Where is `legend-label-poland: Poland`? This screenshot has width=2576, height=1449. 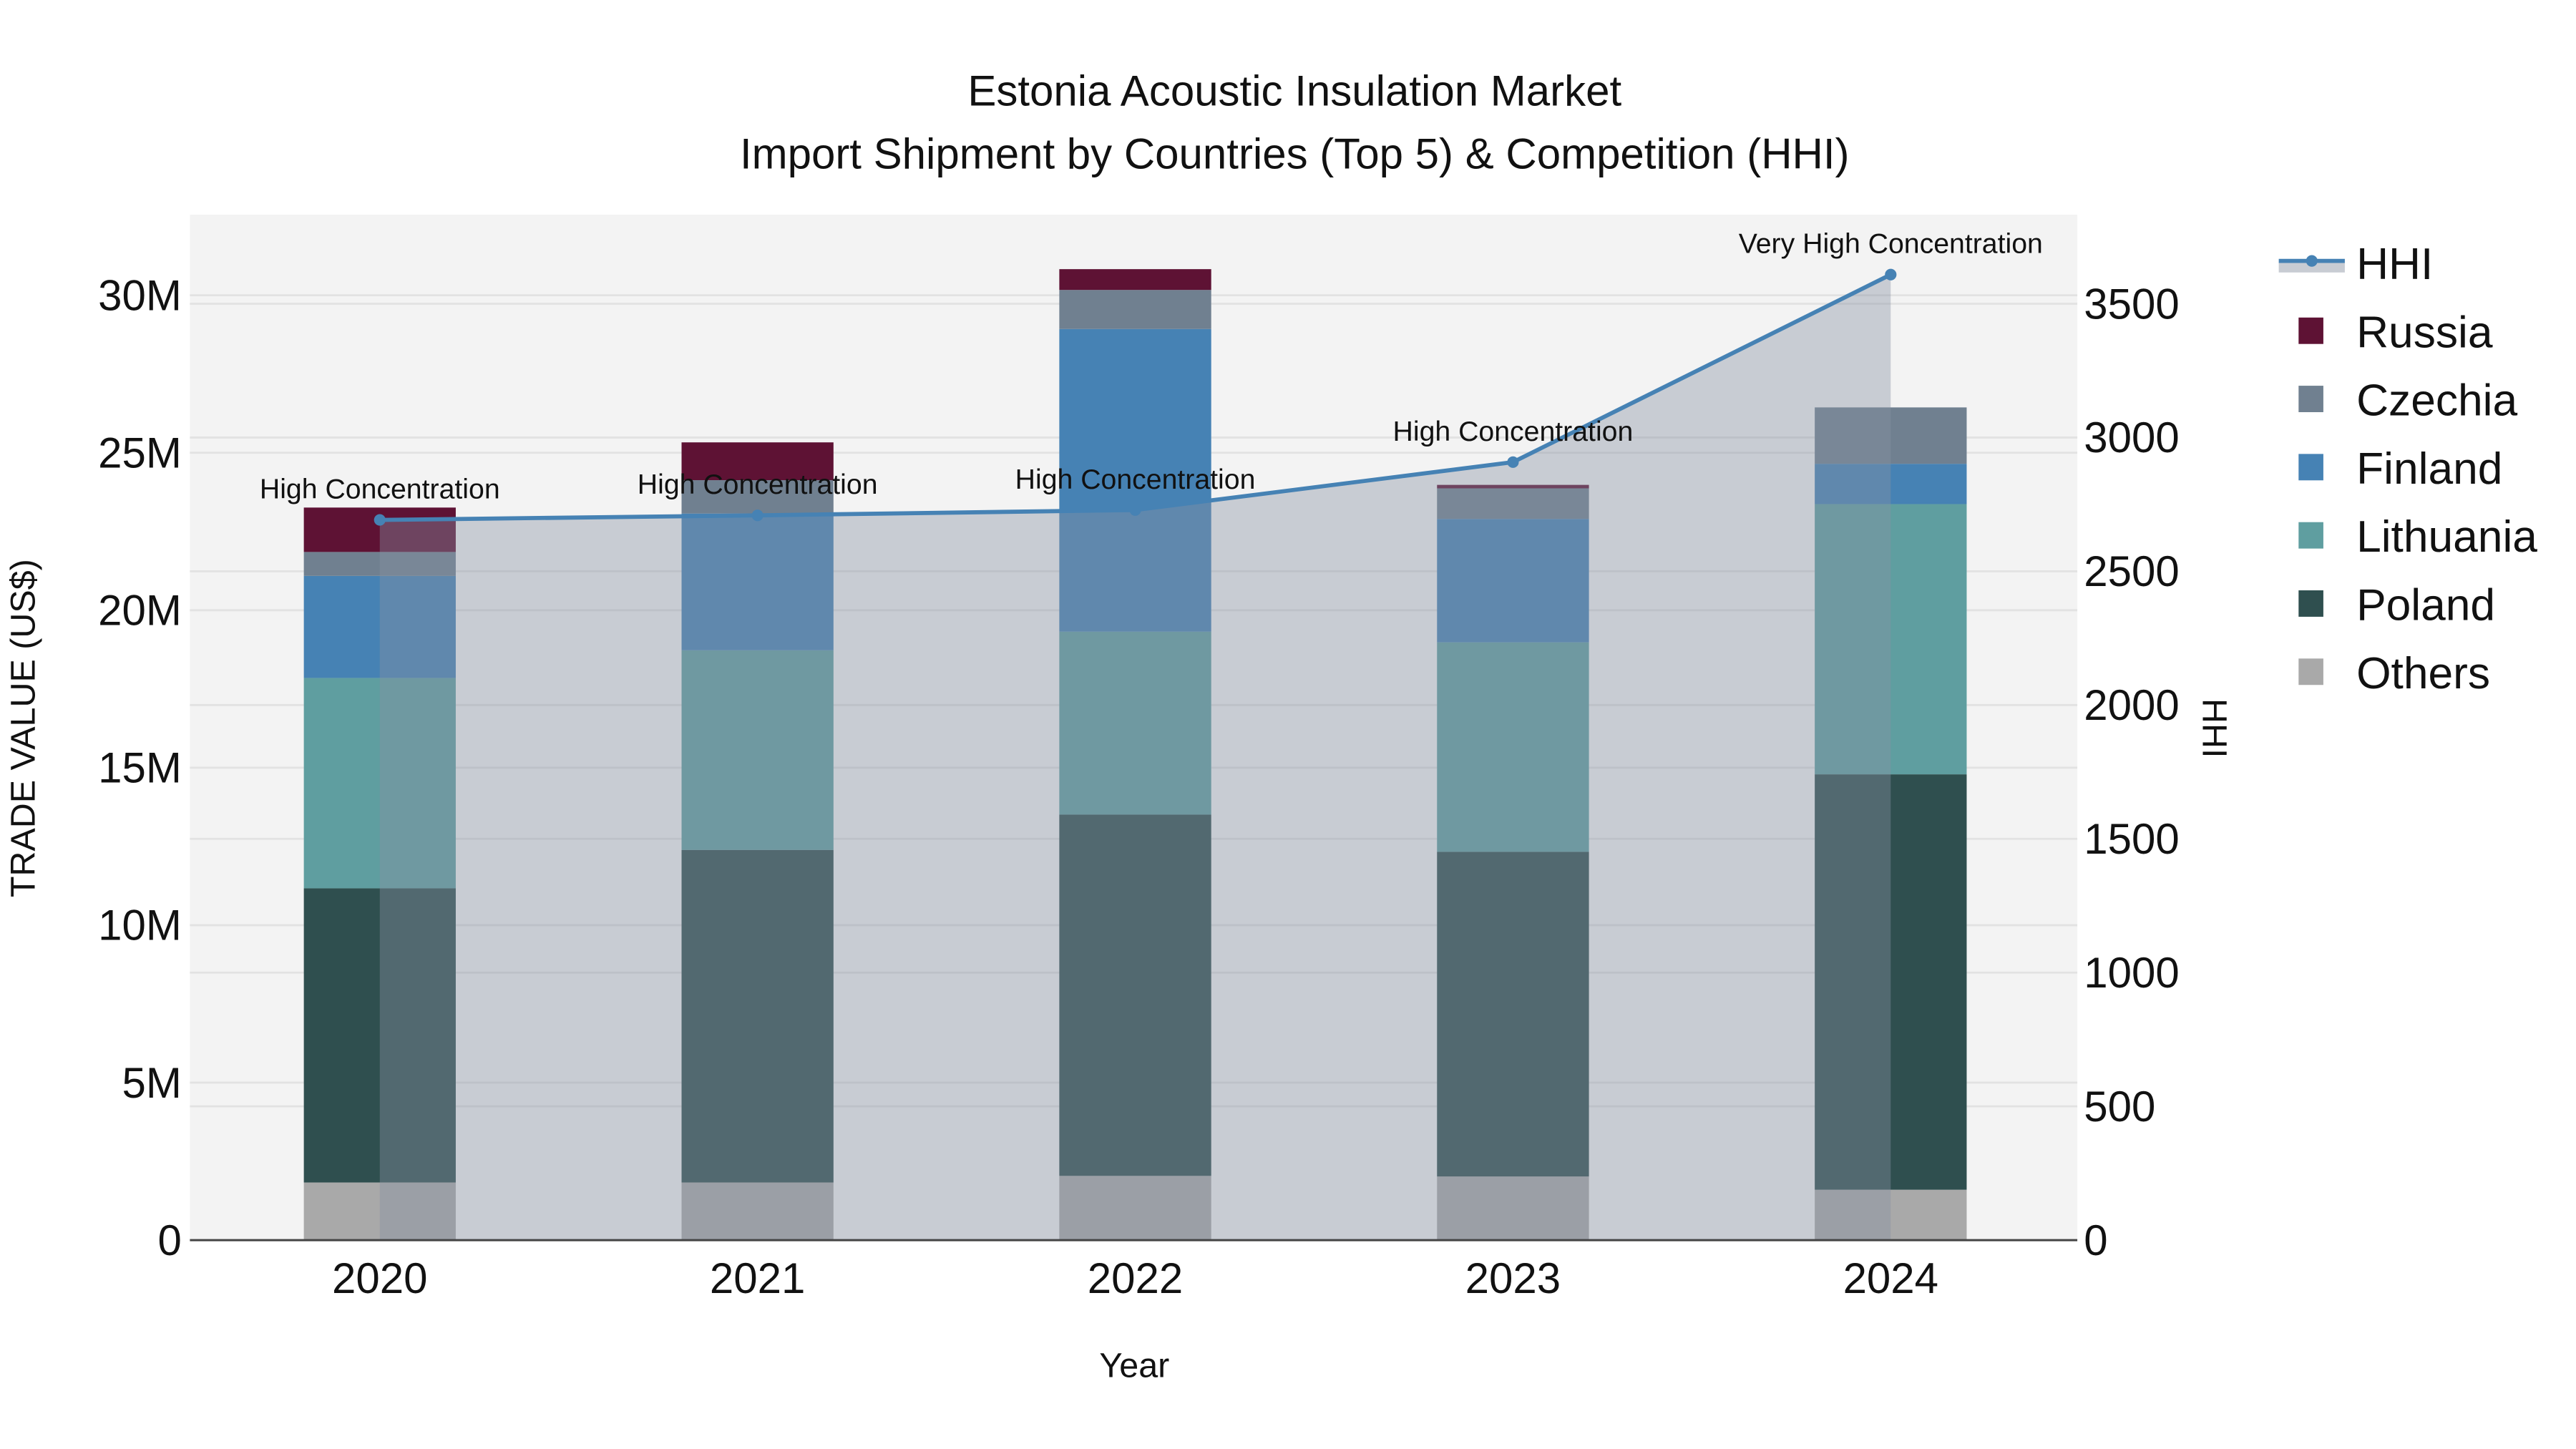 legend-label-poland: Poland is located at coordinates (2425, 605).